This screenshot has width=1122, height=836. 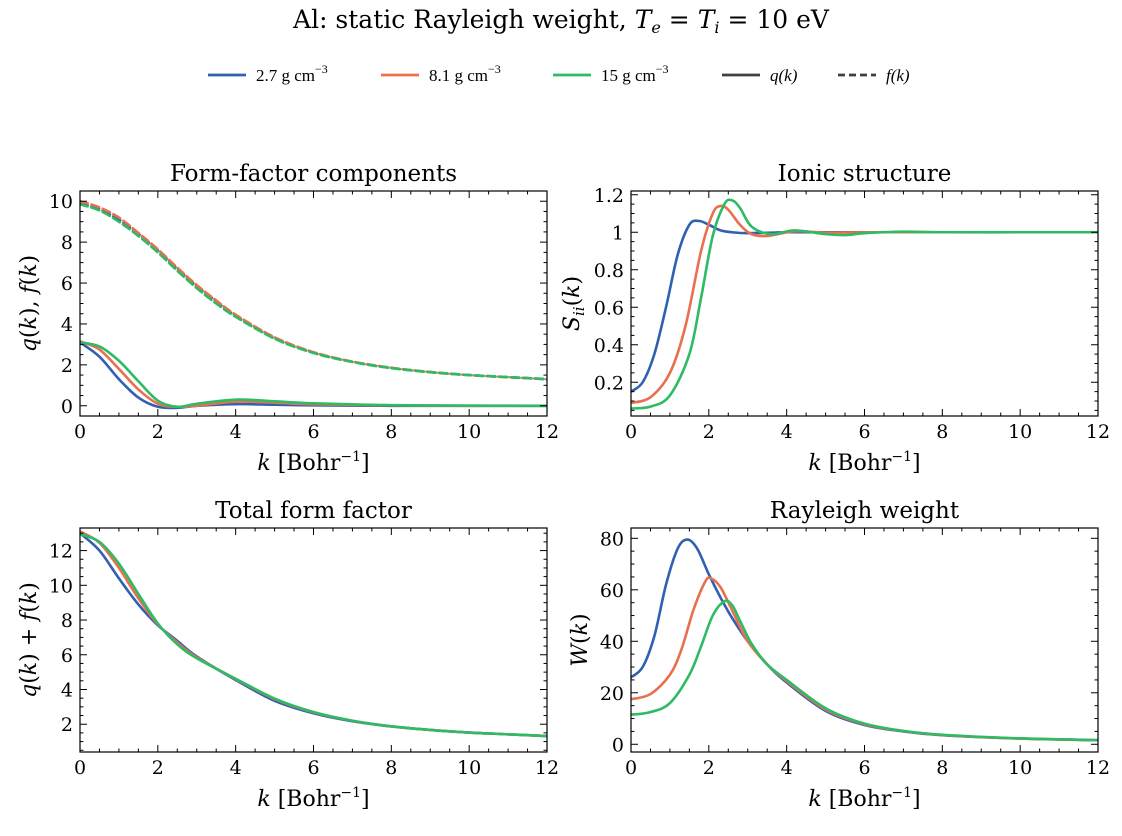 I want to click on y-tick-label-3-3: 60, so click(x=612, y=591).